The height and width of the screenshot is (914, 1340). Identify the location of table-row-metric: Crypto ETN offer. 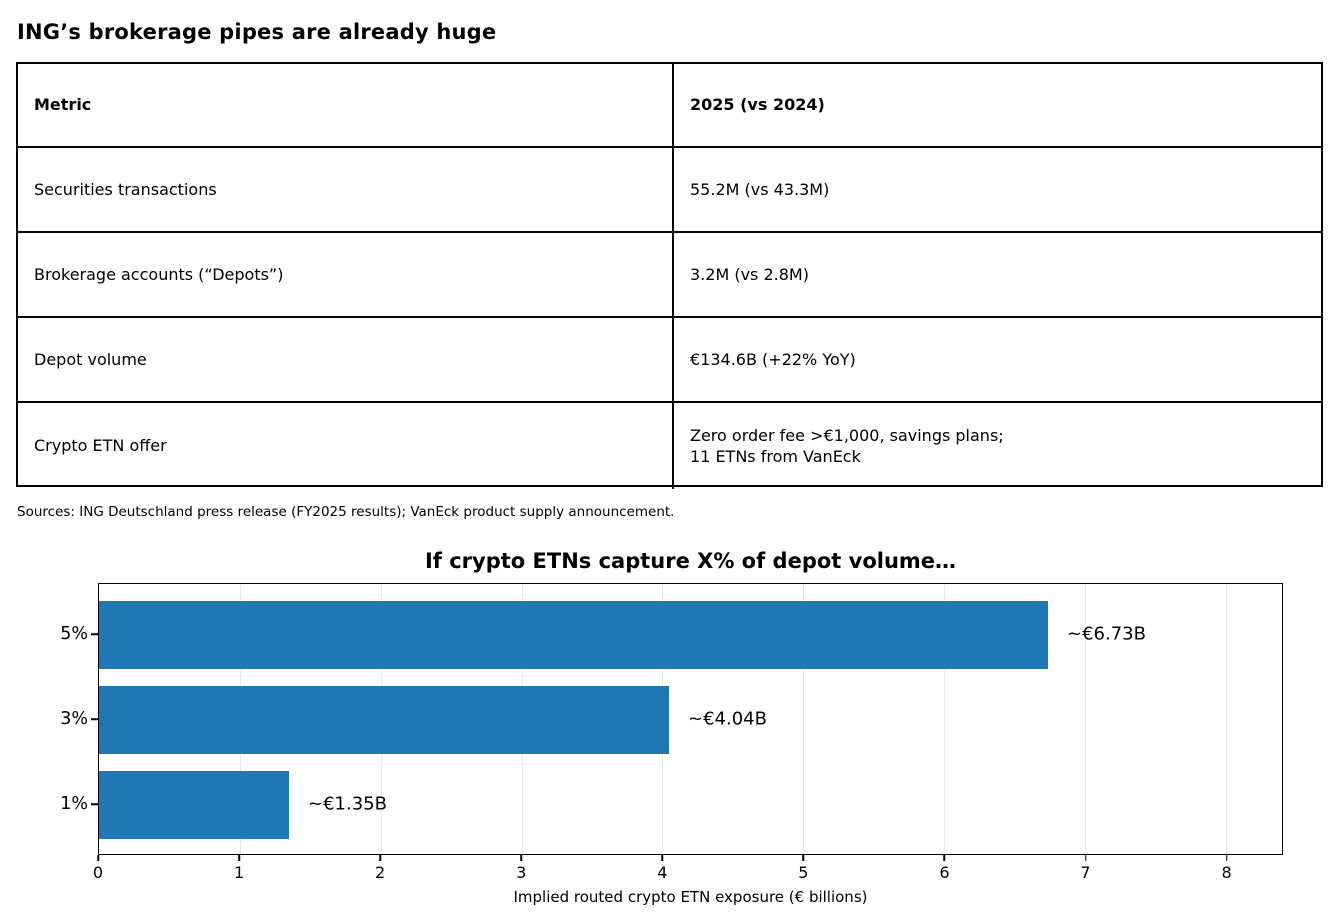
(346, 446).